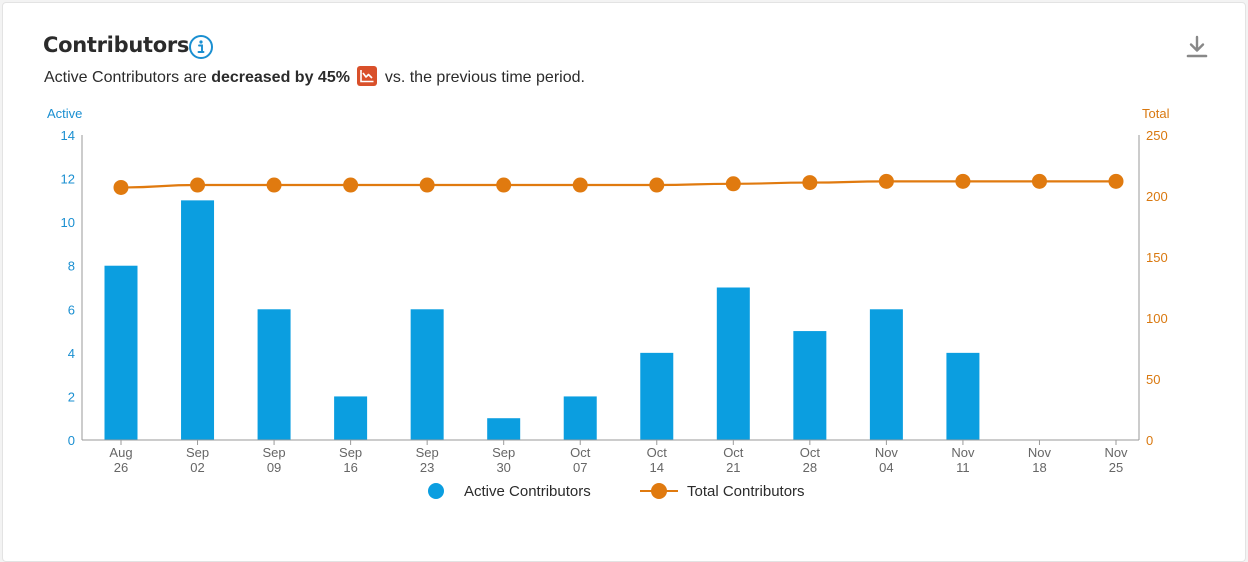 The height and width of the screenshot is (562, 1248). Describe the element at coordinates (1153, 379) in the screenshot. I see `right-tick-label: 50` at that location.